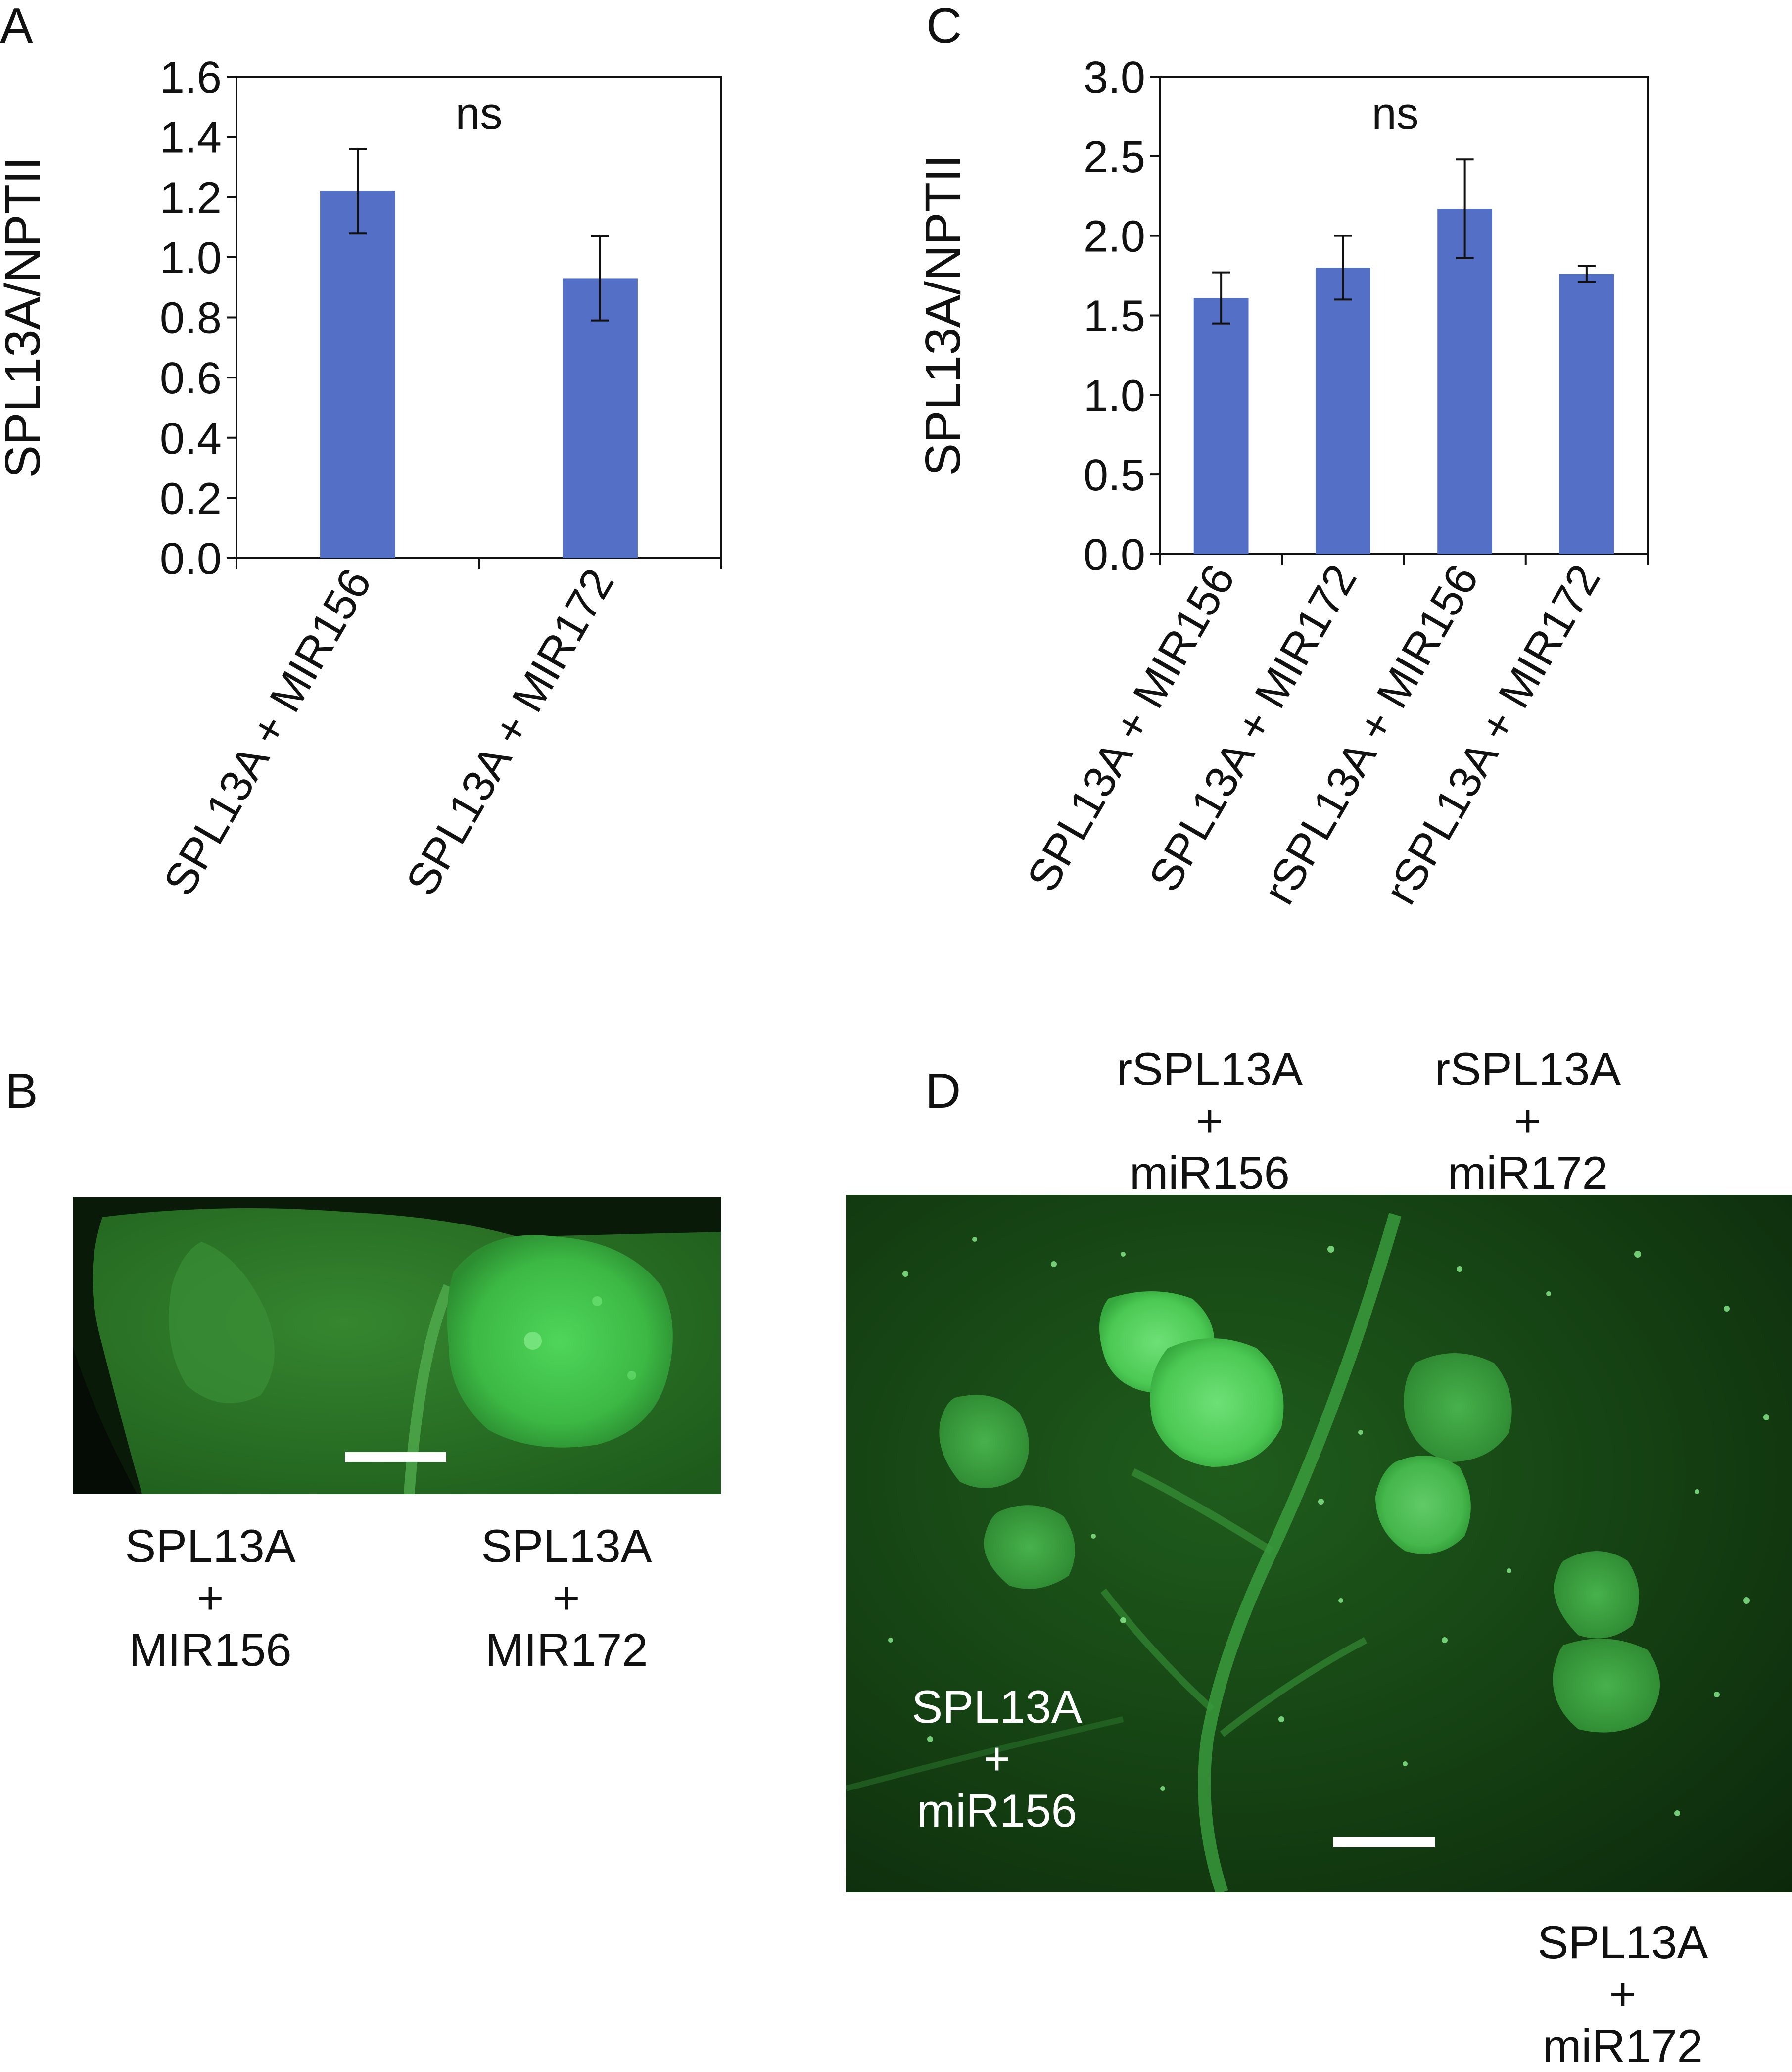 This screenshot has height=2072, width=1792. What do you see at coordinates (1493, 734) in the screenshot?
I see `x-category-label: rSPL13A + MIR172` at bounding box center [1493, 734].